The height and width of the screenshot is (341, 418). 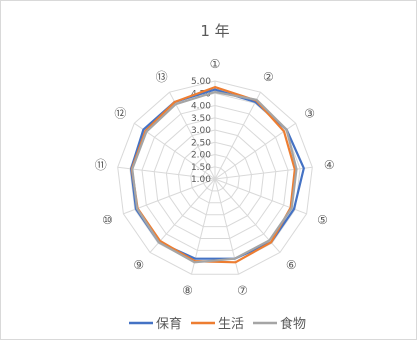 What do you see at coordinates (201, 107) in the screenshot?
I see `tick-label: 4.00` at bounding box center [201, 107].